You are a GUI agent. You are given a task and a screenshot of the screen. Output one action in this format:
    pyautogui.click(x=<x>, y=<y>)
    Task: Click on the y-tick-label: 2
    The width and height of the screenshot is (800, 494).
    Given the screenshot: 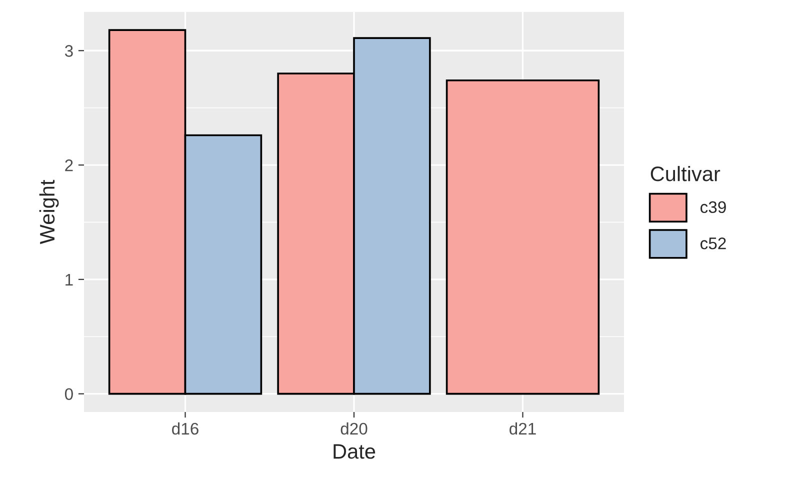 What is the action you would take?
    pyautogui.click(x=69, y=165)
    